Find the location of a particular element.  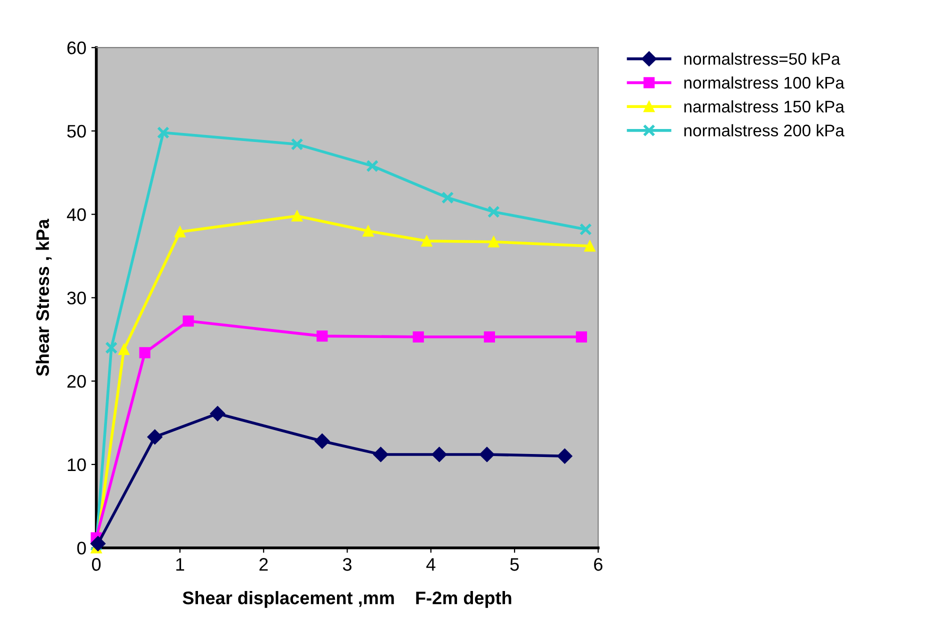

y-tick-label: 20 is located at coordinates (76, 381).